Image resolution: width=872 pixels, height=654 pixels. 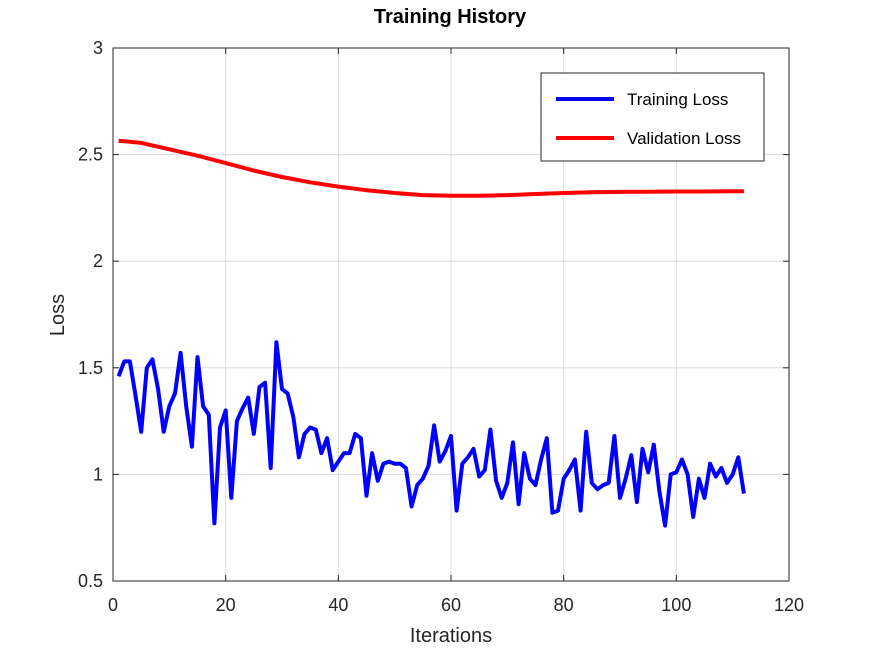 I want to click on y-tick-label: 1, so click(x=98, y=474).